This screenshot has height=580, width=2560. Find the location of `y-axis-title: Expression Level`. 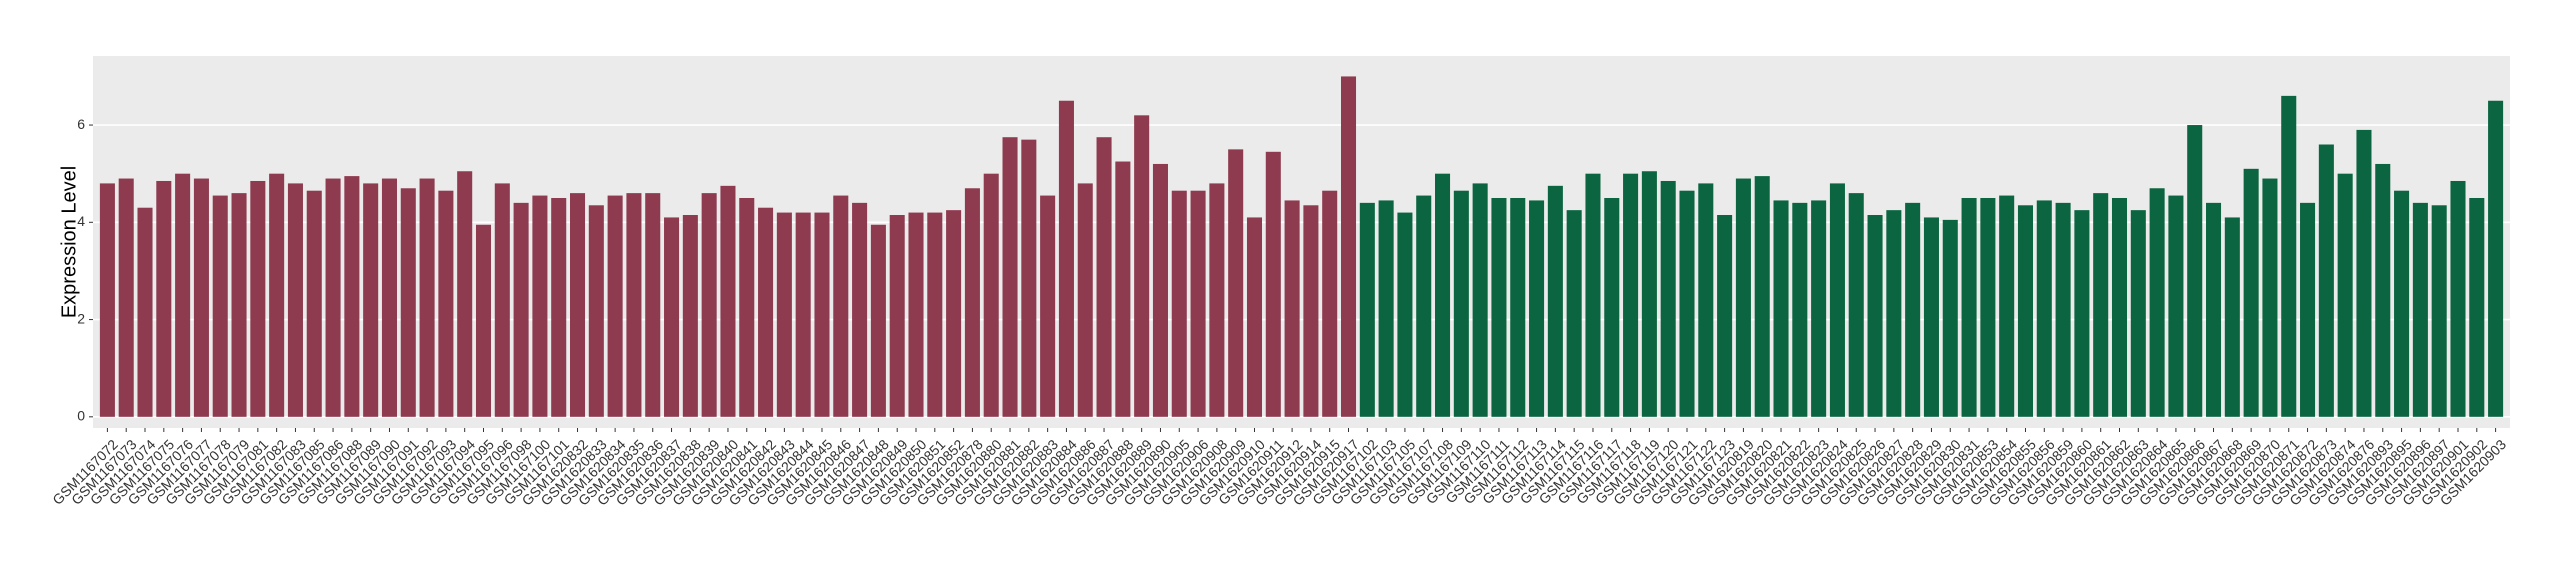

y-axis-title: Expression Level is located at coordinates (69, 242).